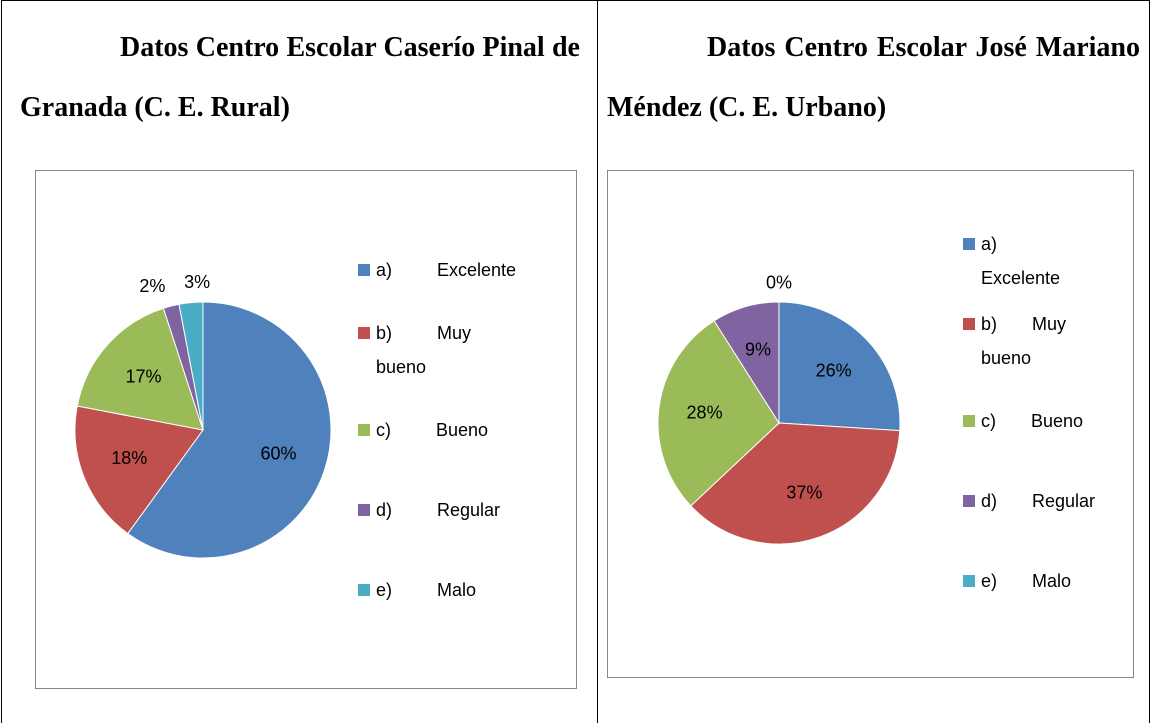 This screenshot has width=1151, height=723. I want to click on data-label: 0%, so click(779, 283).